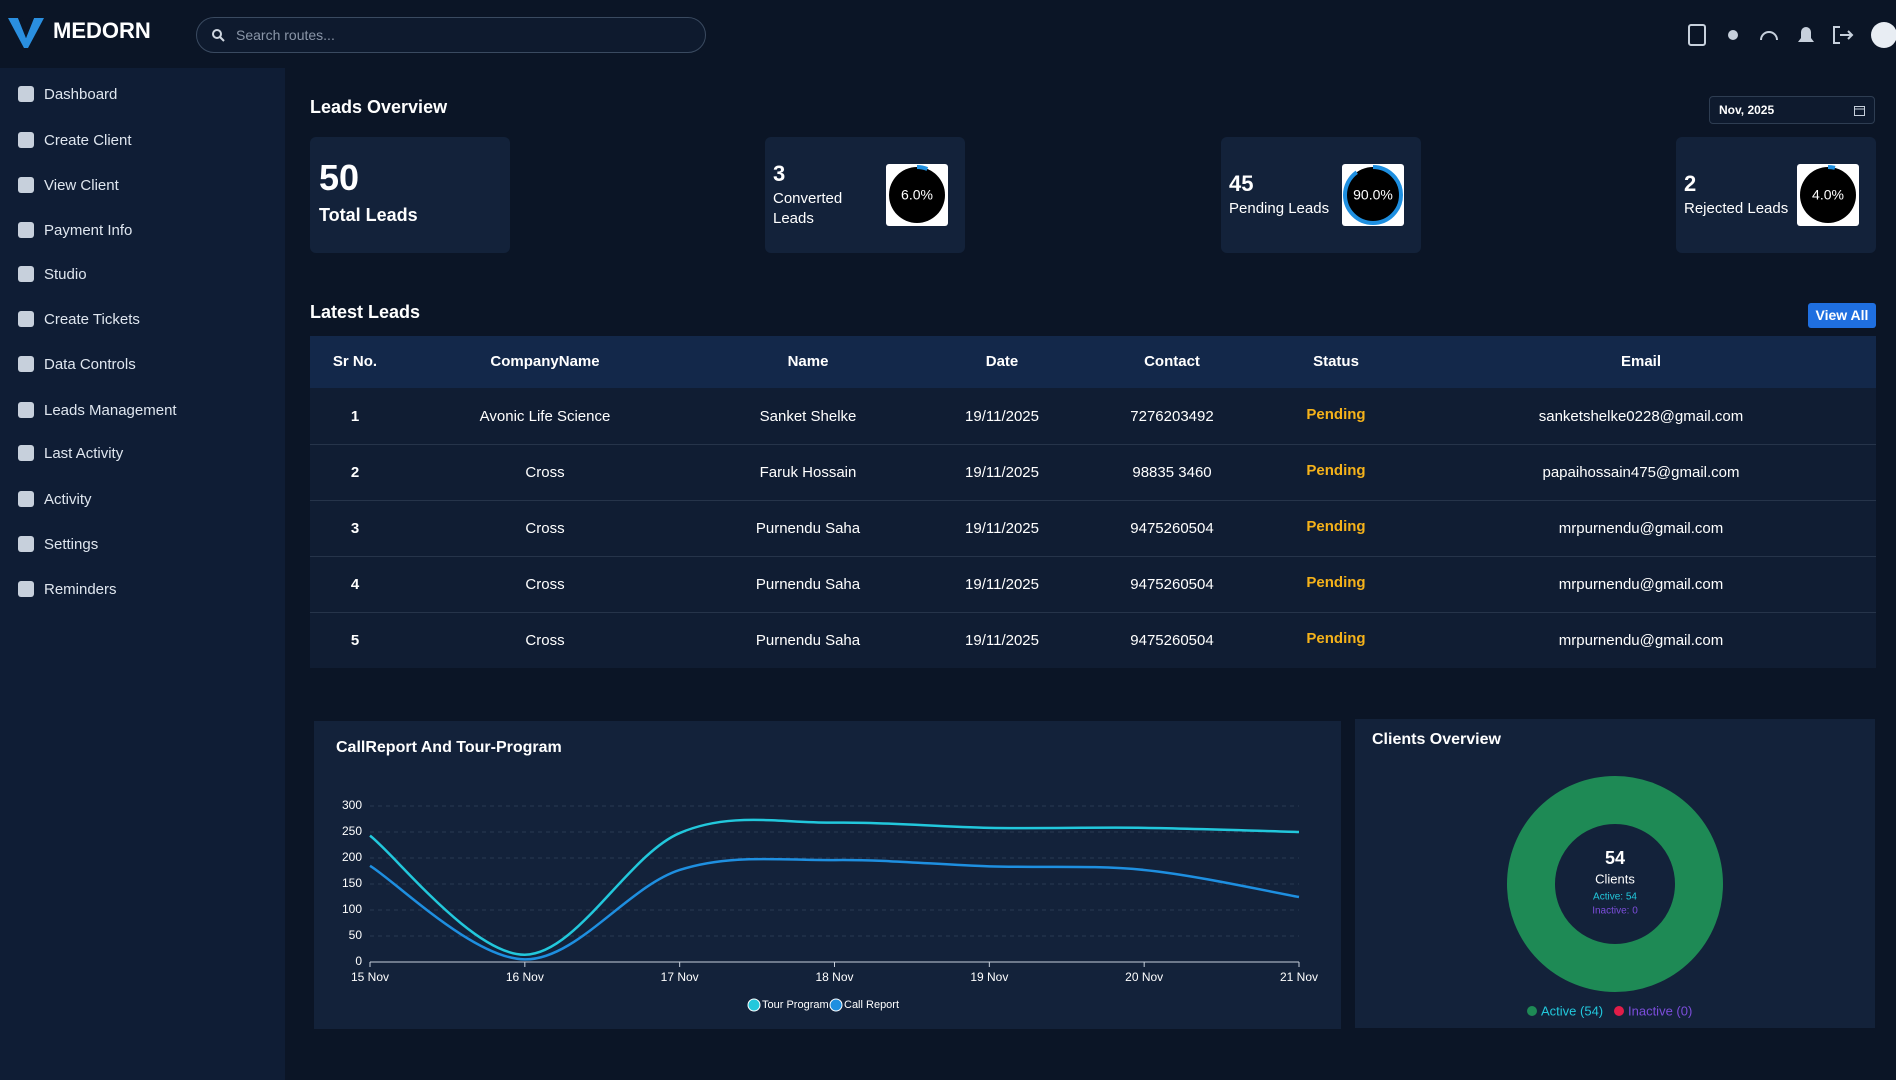 Image resolution: width=1896 pixels, height=1080 pixels. I want to click on legend-label: Active (54), so click(1572, 1010).